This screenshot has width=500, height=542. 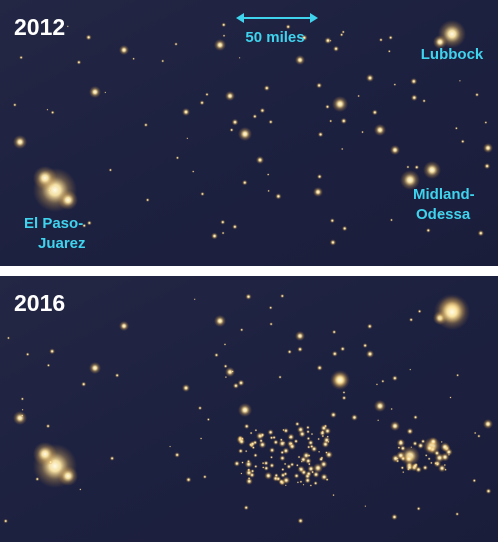 What do you see at coordinates (452, 54) in the screenshot?
I see `city-label: Lubbock` at bounding box center [452, 54].